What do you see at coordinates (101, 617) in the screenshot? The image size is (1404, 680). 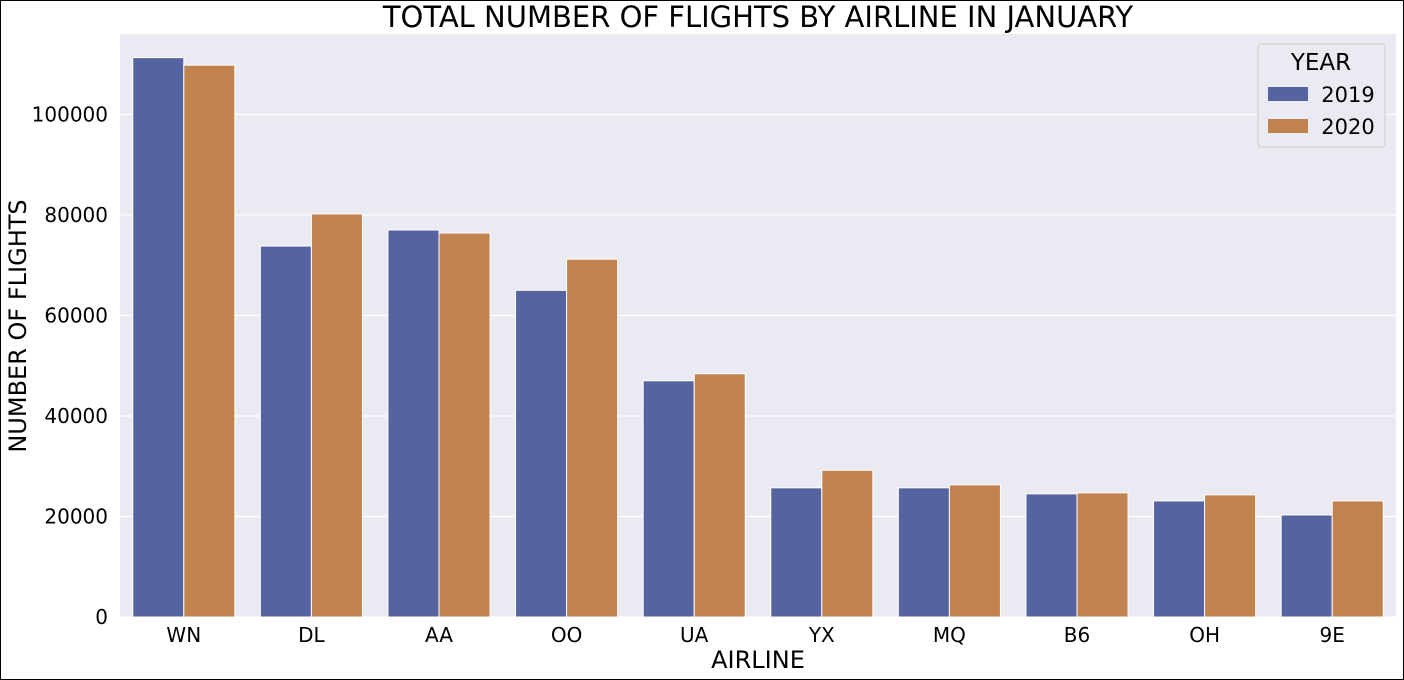 I see `y-tick-label: 0` at bounding box center [101, 617].